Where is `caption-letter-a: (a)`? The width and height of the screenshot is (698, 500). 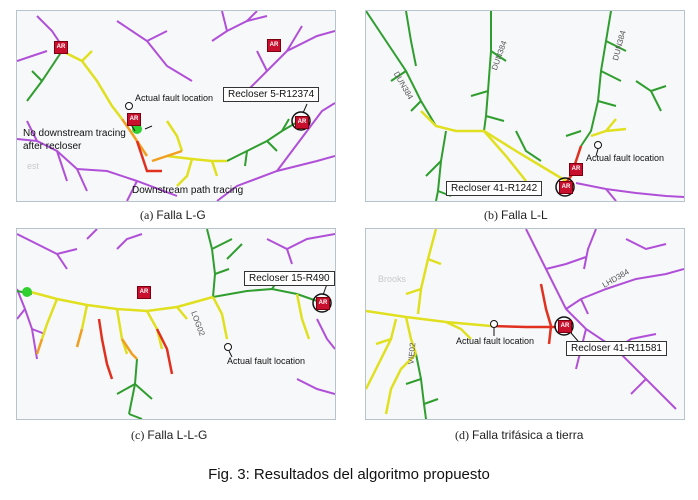
caption-letter-a: (a) is located at coordinates (147, 215).